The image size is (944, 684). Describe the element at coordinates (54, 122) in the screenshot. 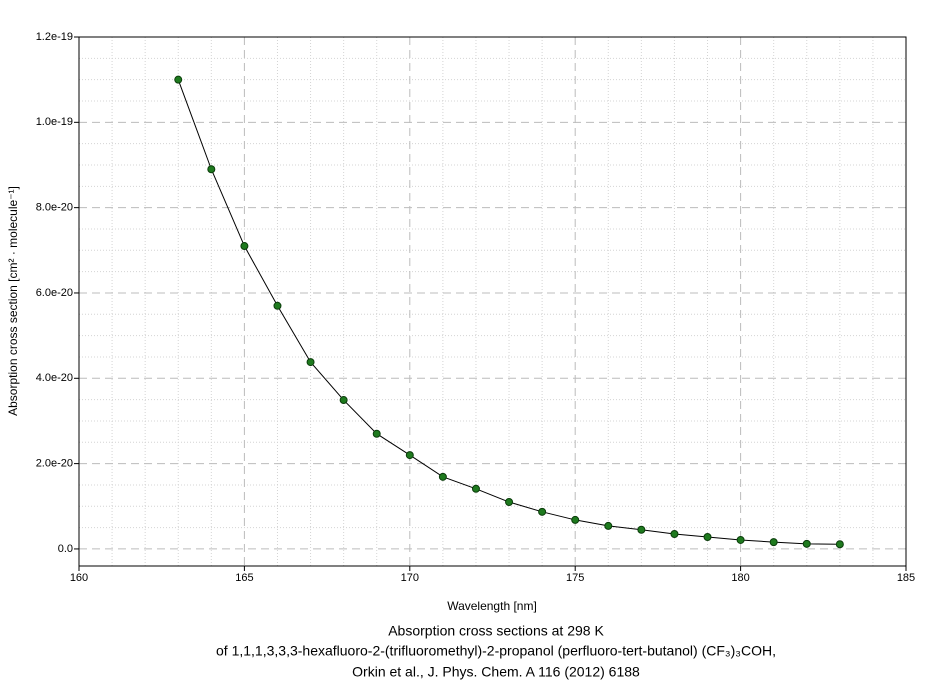

I see `y-tick-label: 1.0e-19` at that location.